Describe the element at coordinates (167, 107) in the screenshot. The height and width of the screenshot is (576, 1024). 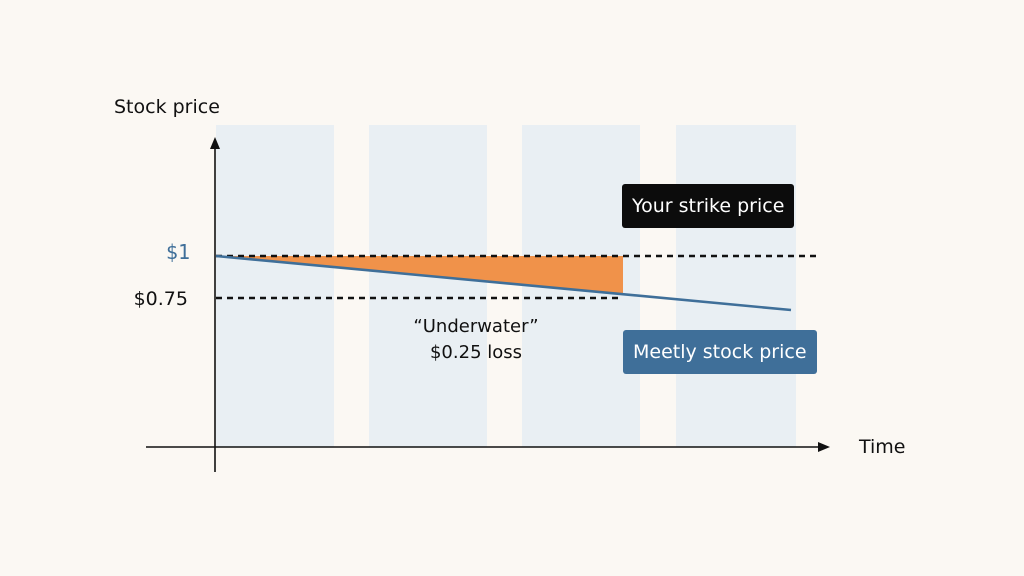
I see `y-axis-title: Stock price` at that location.